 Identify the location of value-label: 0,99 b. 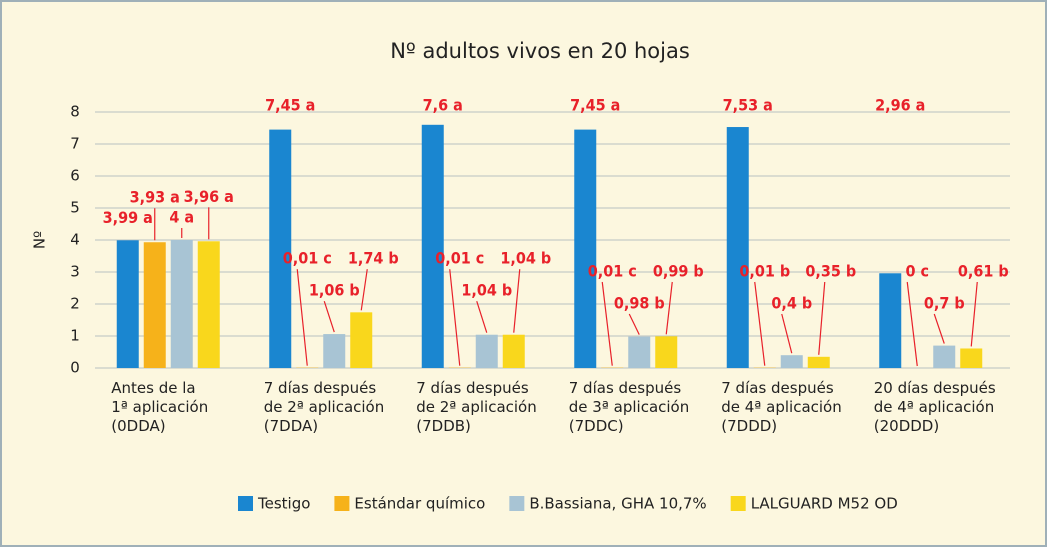
(678, 271).